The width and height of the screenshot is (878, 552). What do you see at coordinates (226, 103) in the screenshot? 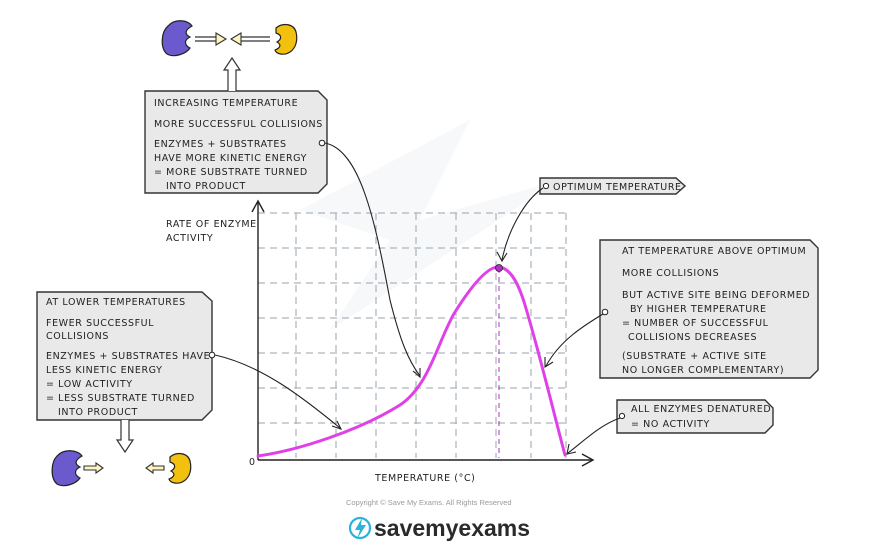
I see `increasing-title: INCREASING TEMPERATURE` at bounding box center [226, 103].